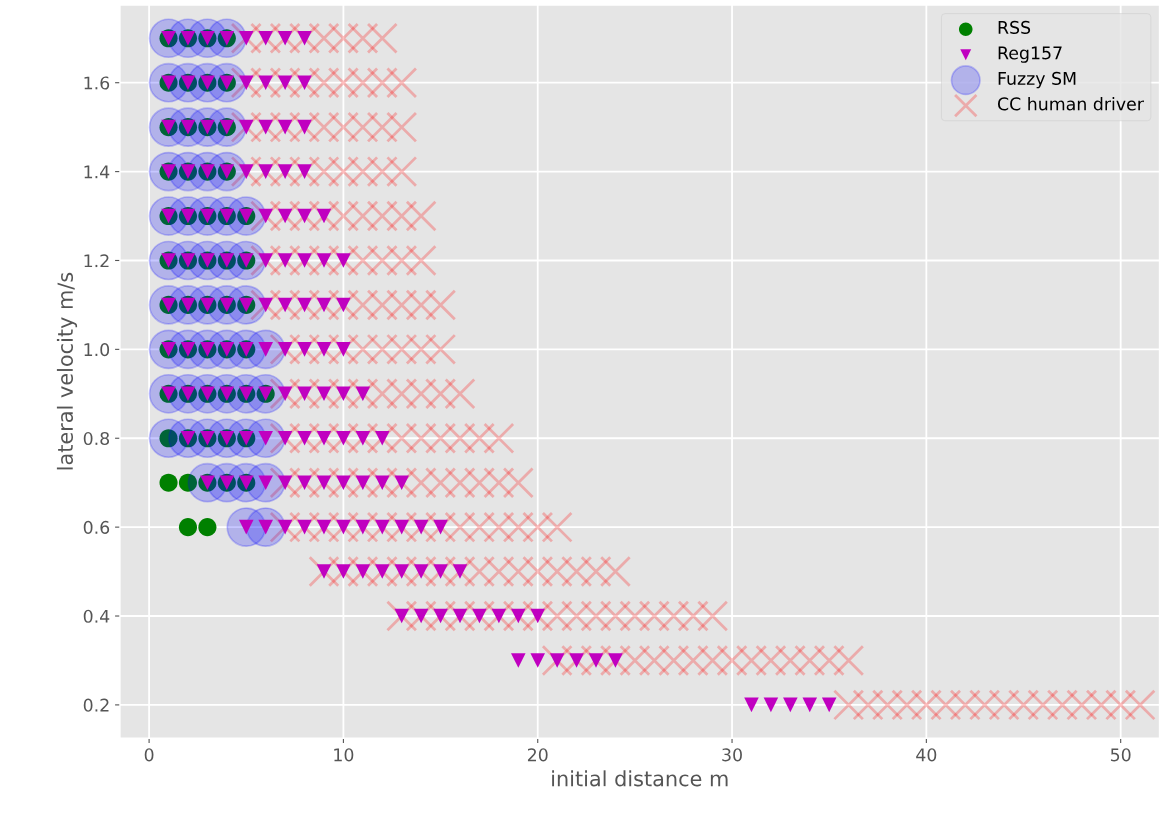 The image size is (1176, 823). Describe the element at coordinates (97, 83) in the screenshot. I see `y-tick-label: 1.6` at that location.